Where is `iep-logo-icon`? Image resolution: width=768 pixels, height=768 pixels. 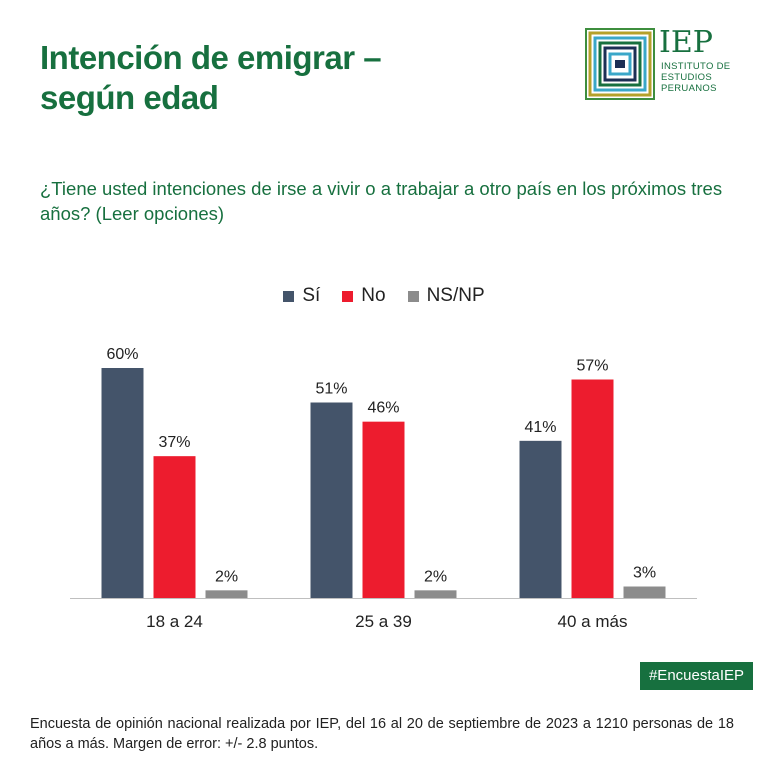 iep-logo-icon is located at coordinates (620, 64).